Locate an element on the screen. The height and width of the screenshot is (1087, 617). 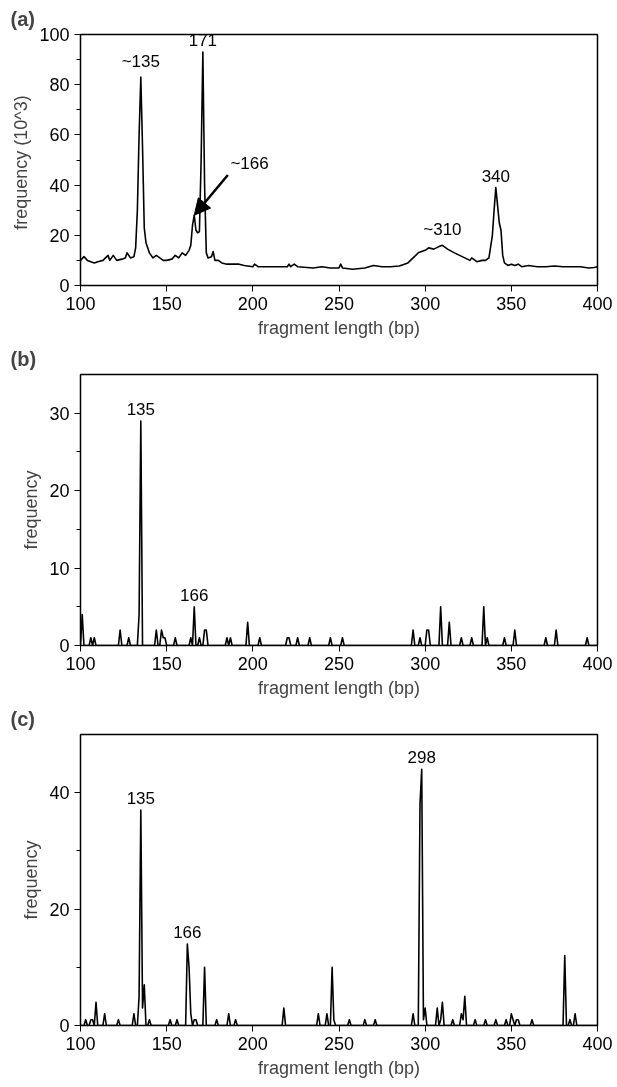
annotation: 298 is located at coordinates (421, 758).